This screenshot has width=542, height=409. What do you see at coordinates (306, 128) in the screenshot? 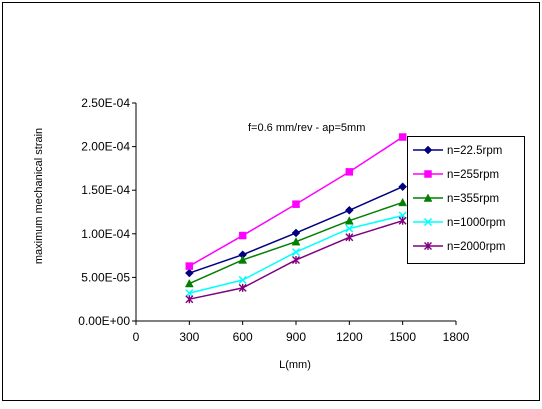
I see `chart-annotation: f=0.6 mm/rev - ap=5mm` at bounding box center [306, 128].